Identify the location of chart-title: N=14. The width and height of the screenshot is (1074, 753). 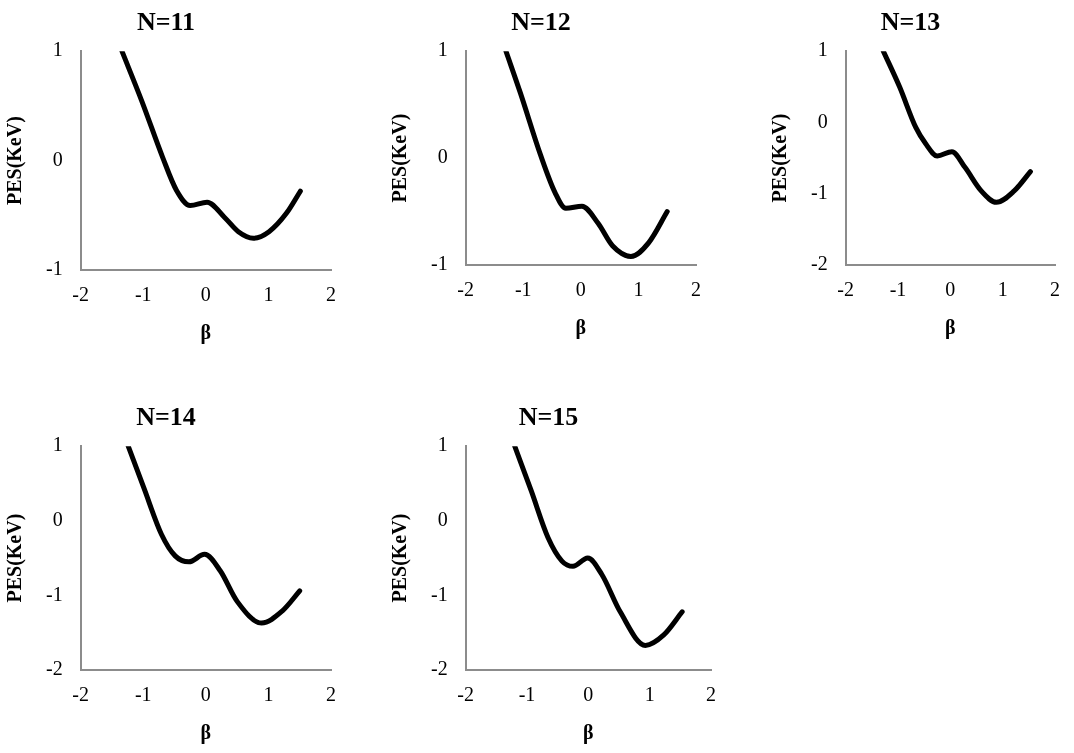
(166, 417).